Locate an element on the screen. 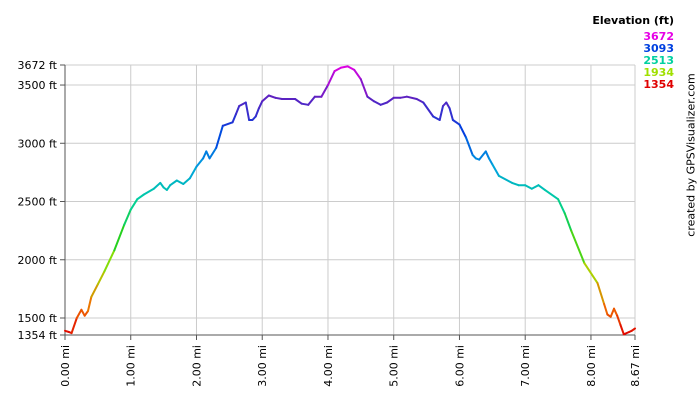 This screenshot has height=400, width=700. x-tick-label: 3.00 mi is located at coordinates (262, 366).